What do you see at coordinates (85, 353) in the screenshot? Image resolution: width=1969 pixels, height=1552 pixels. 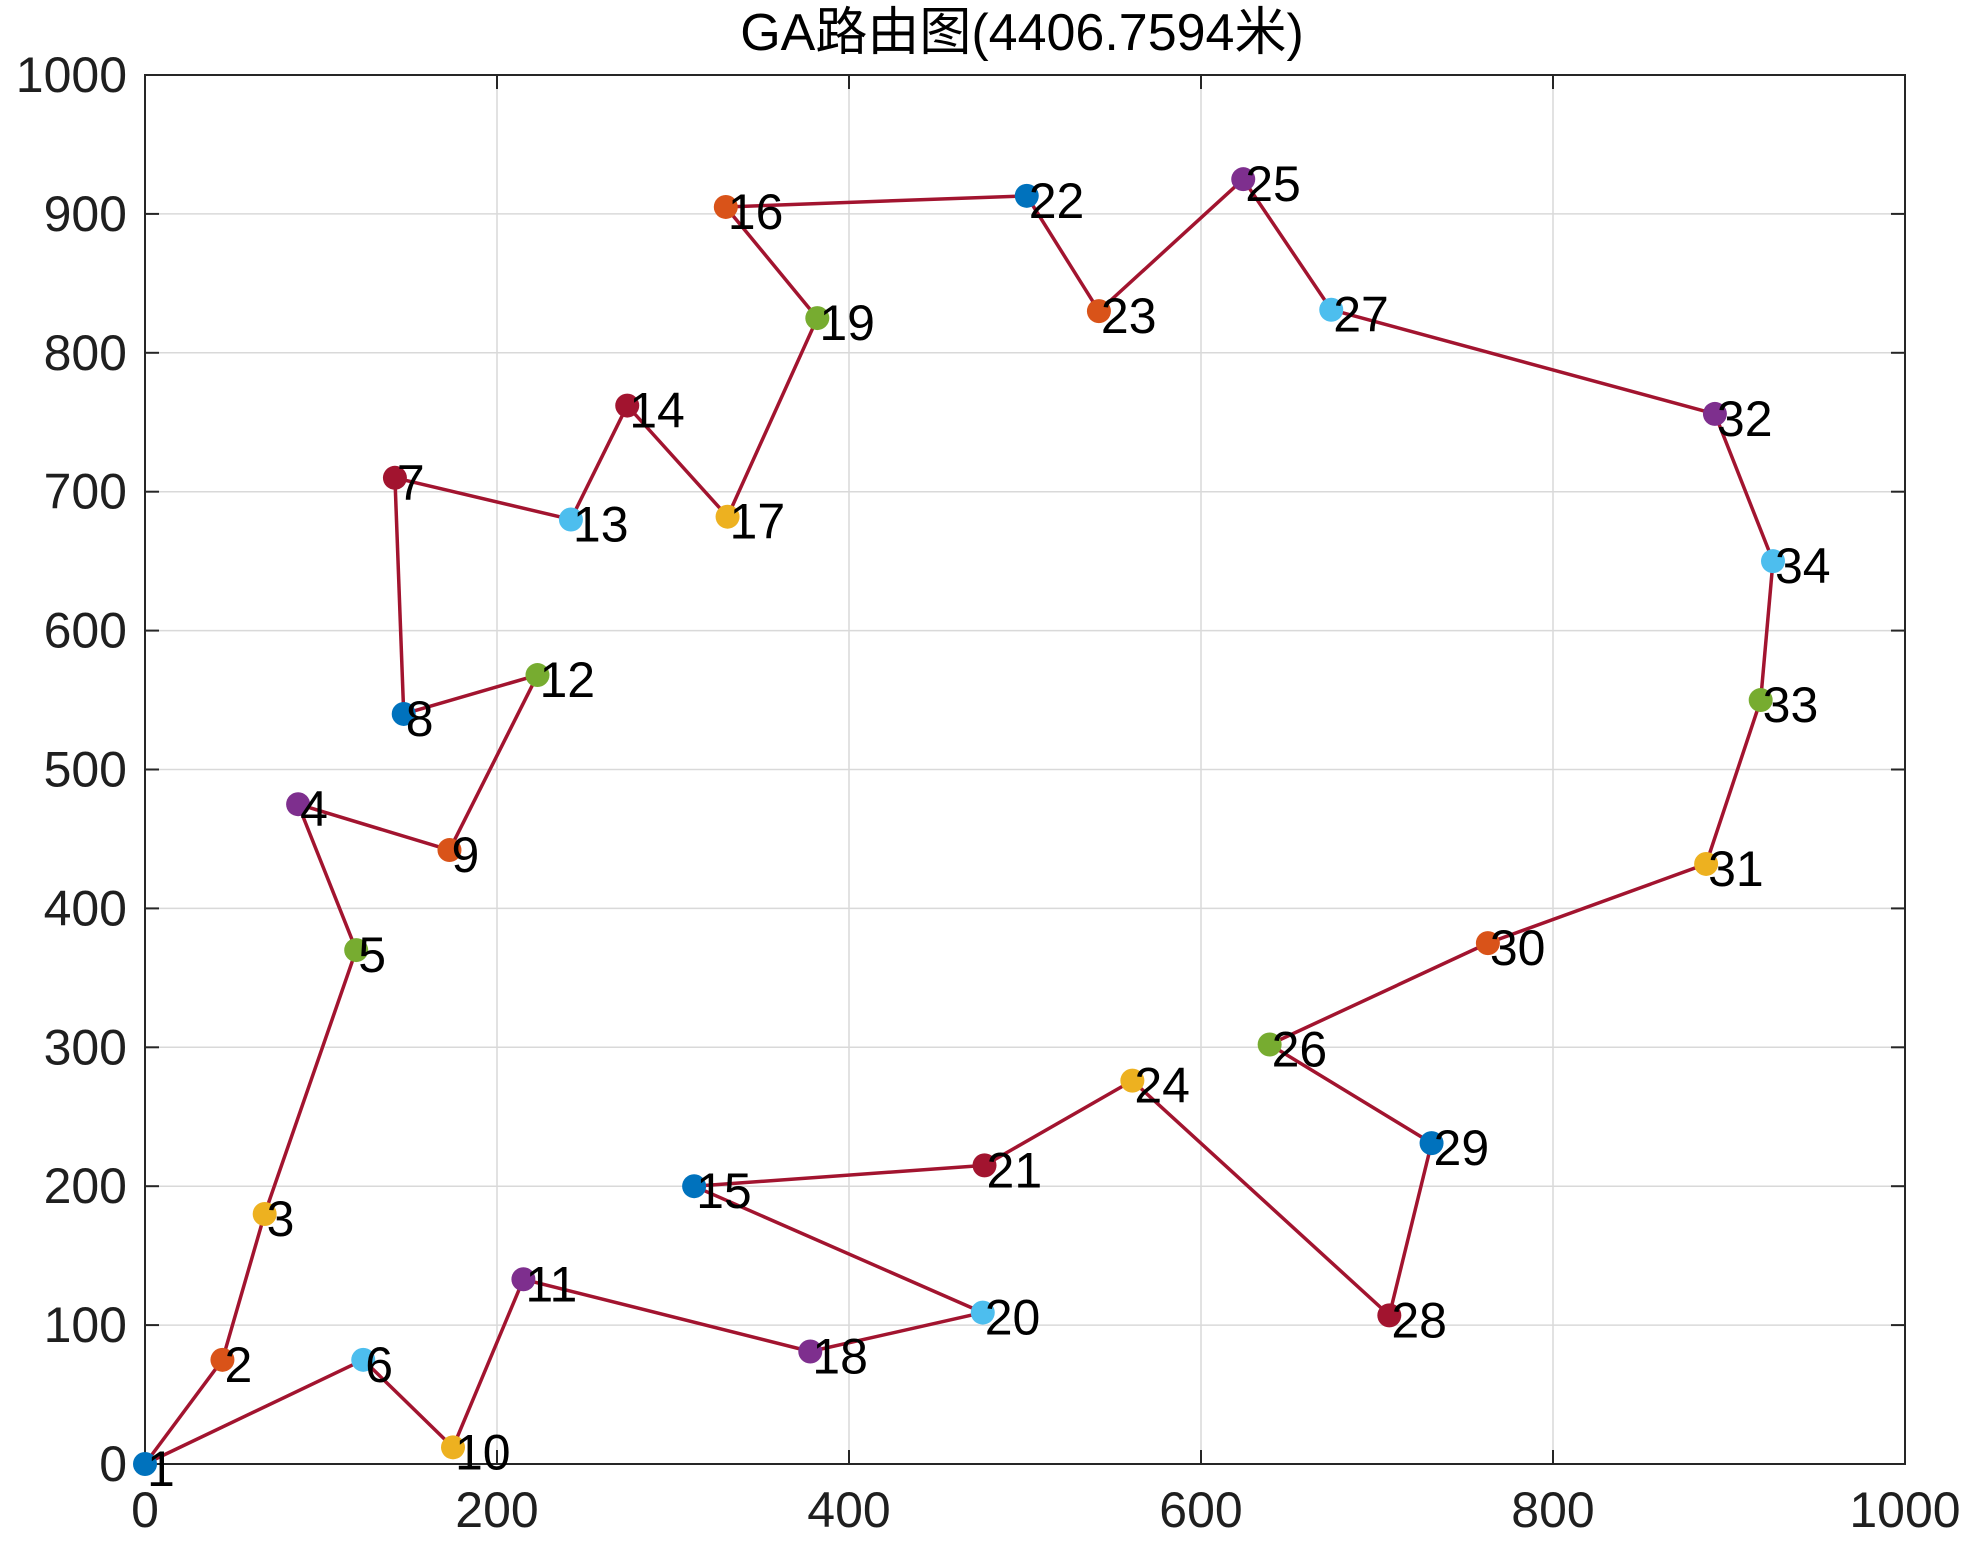 I see `y-tick-label: 800` at bounding box center [85, 353].